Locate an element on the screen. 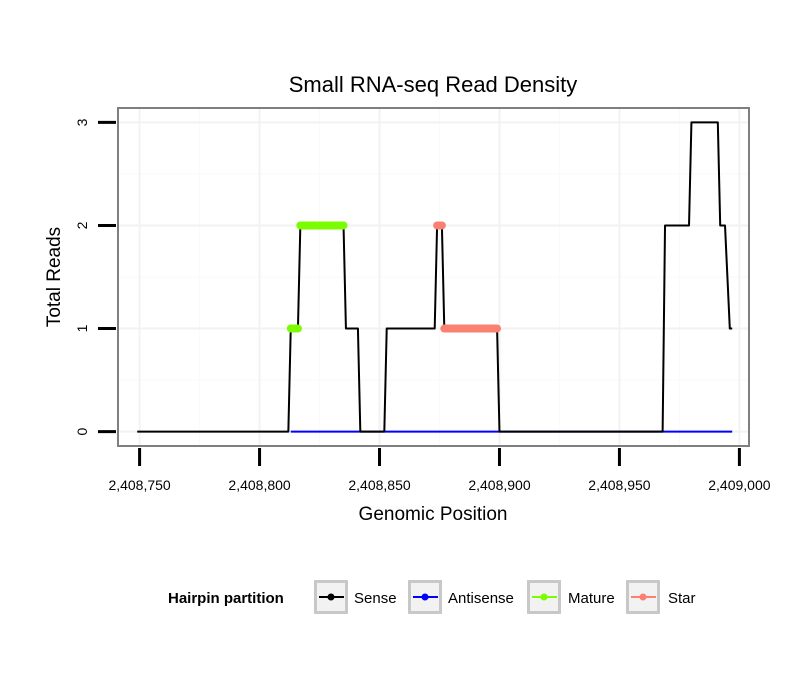 This screenshot has height=690, width=810. x-tick-label: 2,408,800 is located at coordinates (259, 485).